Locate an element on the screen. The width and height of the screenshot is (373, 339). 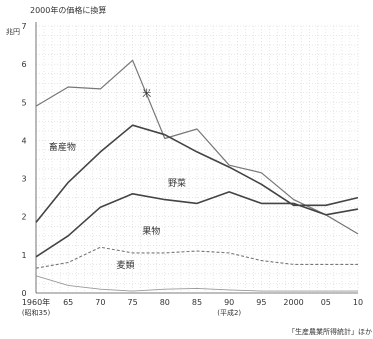
series-label: 畜産物 is located at coordinates (62, 147).